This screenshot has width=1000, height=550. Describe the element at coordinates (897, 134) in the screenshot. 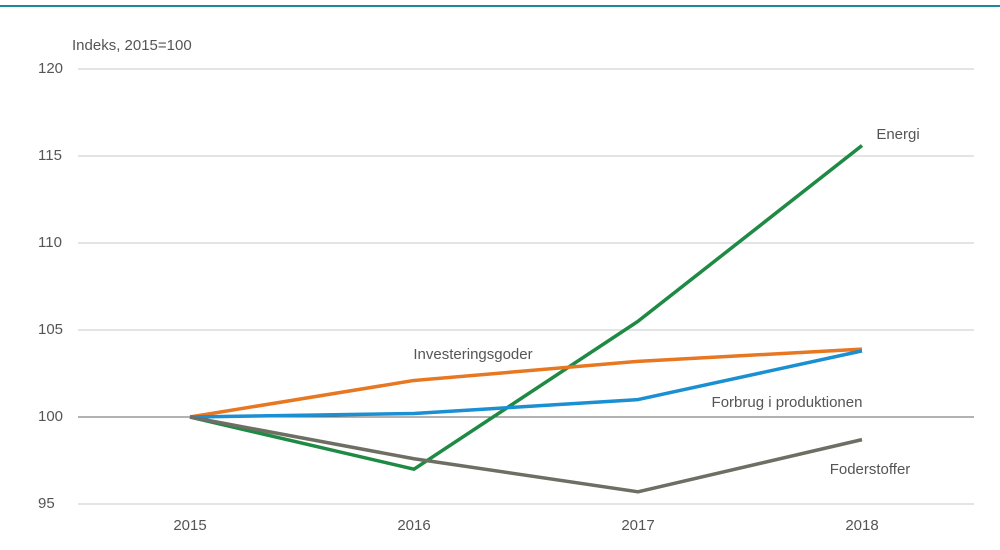

I see `series-label: Energi` at that location.